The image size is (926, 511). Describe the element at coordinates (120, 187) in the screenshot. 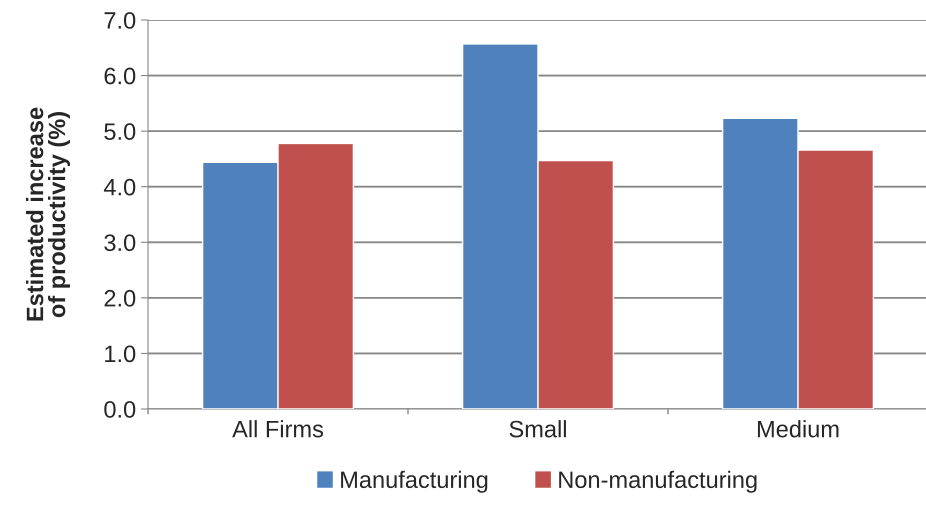

I see `y-tick-label: 4.0` at that location.